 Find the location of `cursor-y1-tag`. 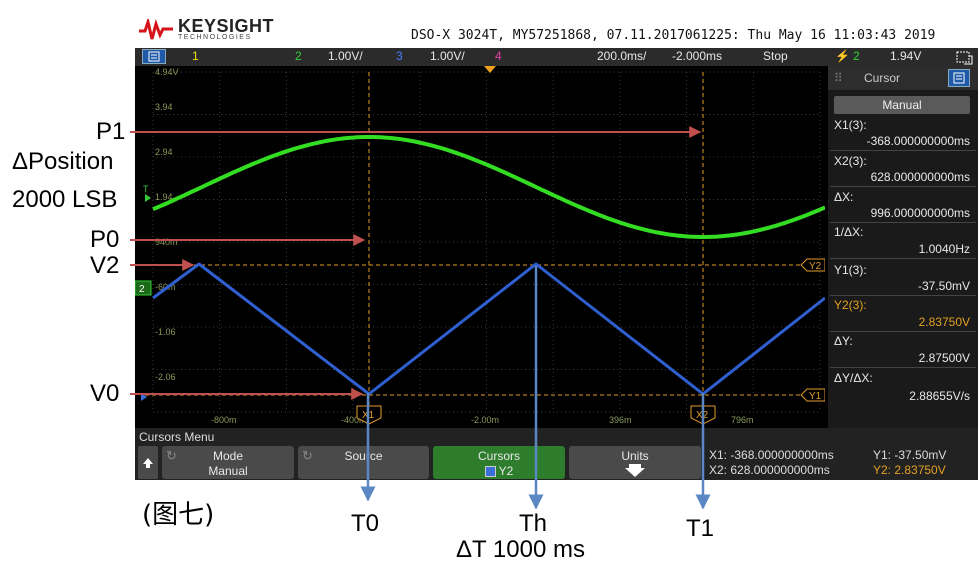

cursor-y1-tag is located at coordinates (812, 395).